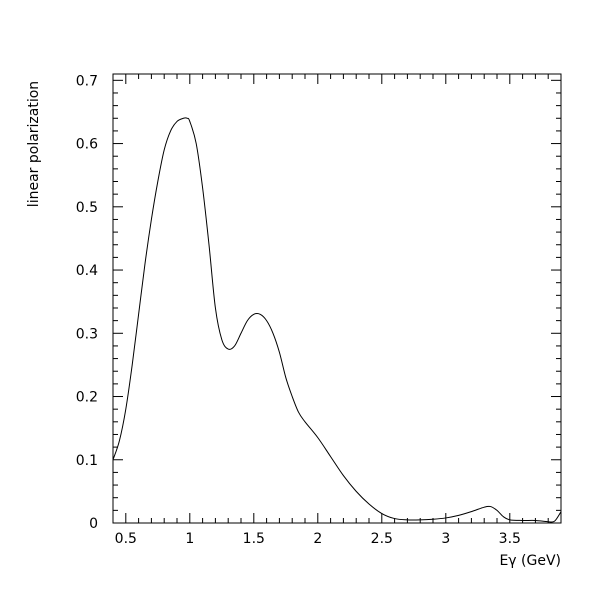 This screenshot has height=600, width=600. What do you see at coordinates (87, 145) in the screenshot?
I see `y-tick-label: 0.6` at bounding box center [87, 145].